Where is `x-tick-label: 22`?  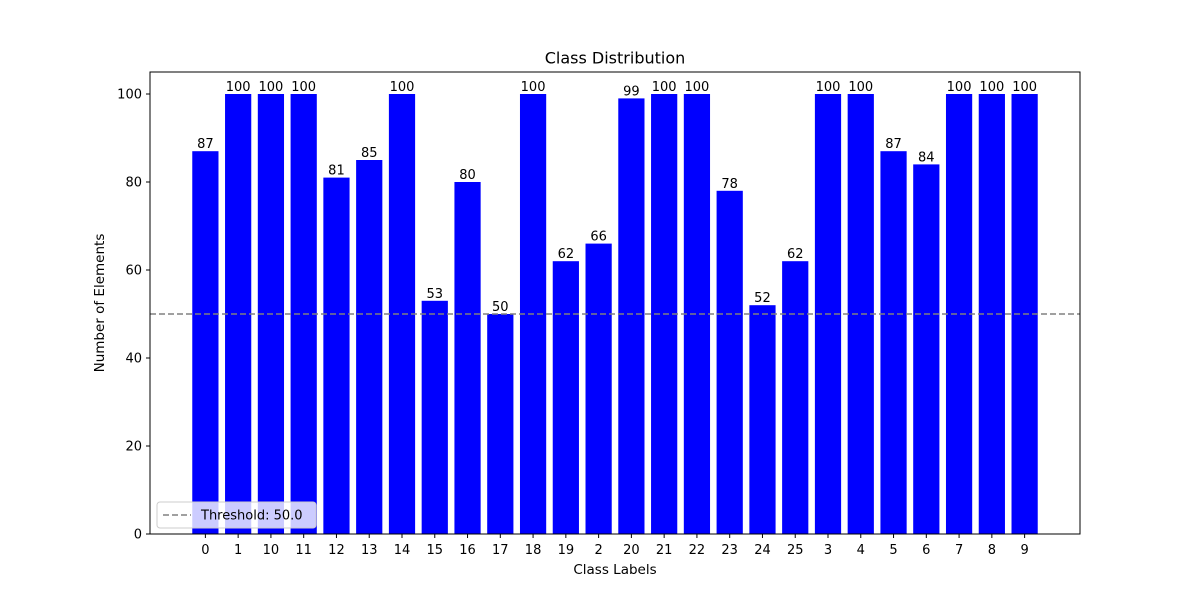 x-tick-label: 22 is located at coordinates (697, 550).